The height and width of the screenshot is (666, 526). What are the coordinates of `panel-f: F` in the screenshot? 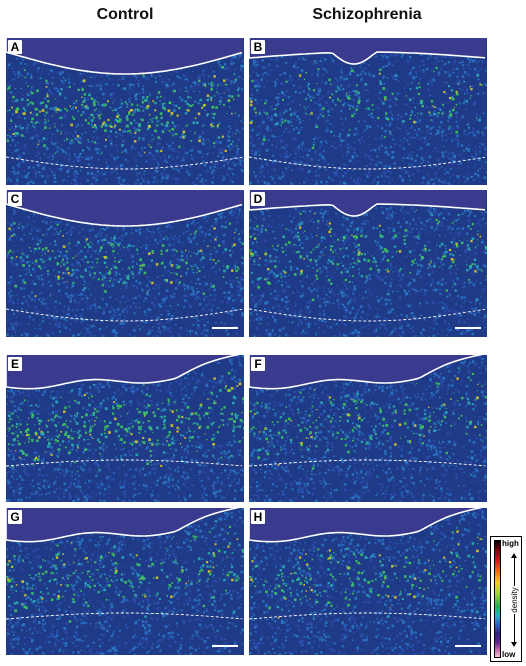 It's located at (368, 428).